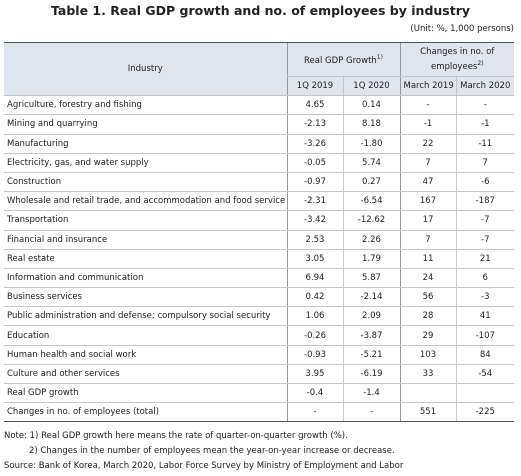 Image resolution: width=521 pixels, height=476 pixels. I want to click on value-cell: -11, so click(485, 144).